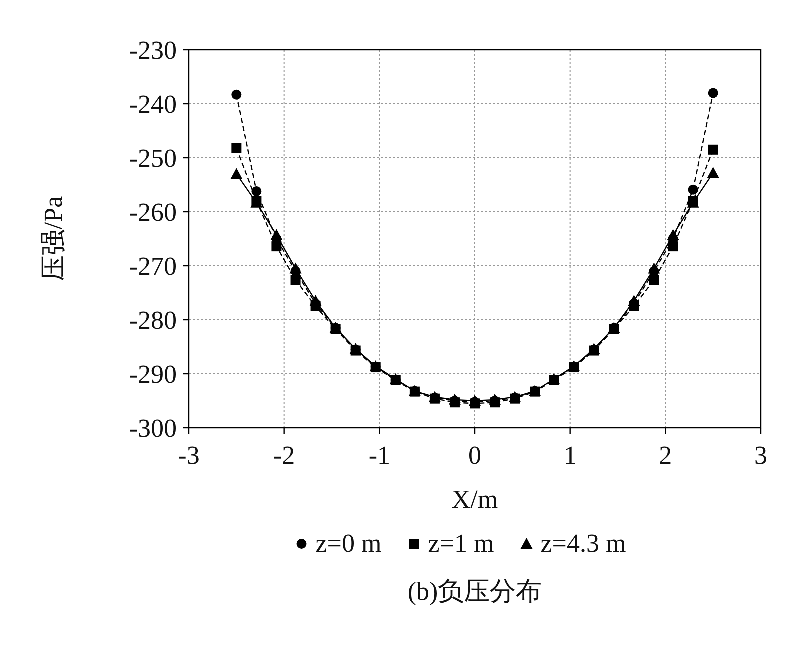  What do you see at coordinates (349, 543) in the screenshot?
I see `legend-label: z=0 m` at bounding box center [349, 543].